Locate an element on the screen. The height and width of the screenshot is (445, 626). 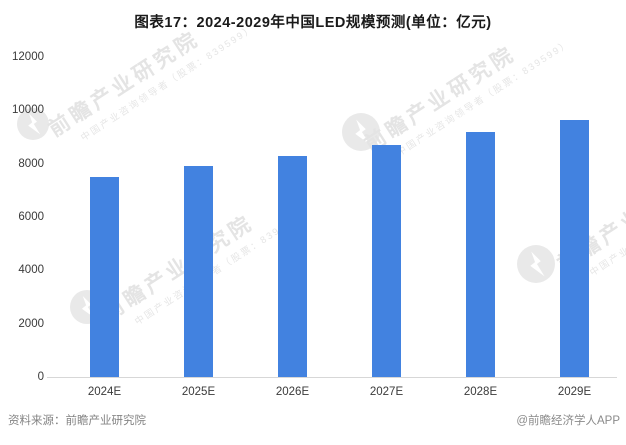
bar-2024E is located at coordinates (104, 277).